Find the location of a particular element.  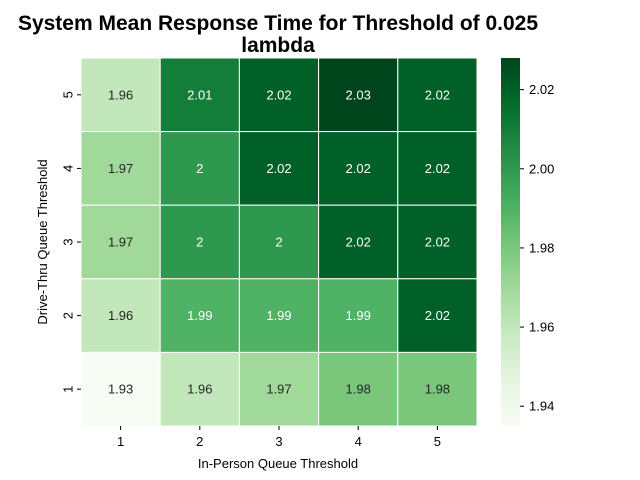

cell-label-r1-c4: 2.02 is located at coordinates (437, 168).